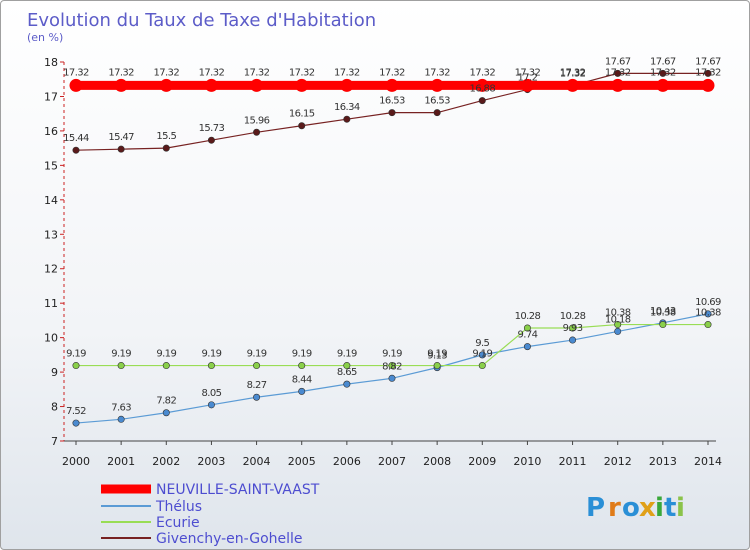  I want to click on data-label: 10.43, so click(663, 311).